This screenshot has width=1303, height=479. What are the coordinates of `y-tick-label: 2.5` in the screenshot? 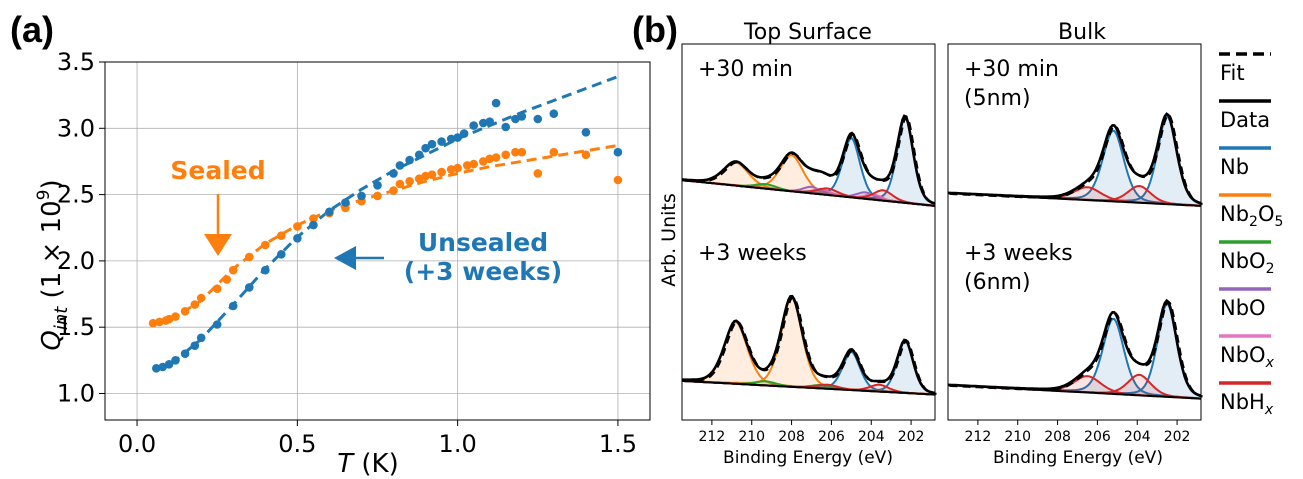 It's located at (76, 195).